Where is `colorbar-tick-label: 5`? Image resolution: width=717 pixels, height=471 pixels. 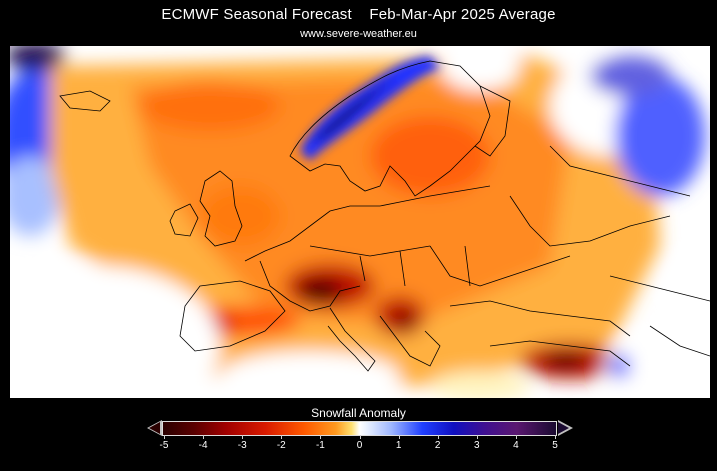 colorbar-tick-label: 5 is located at coordinates (555, 445).